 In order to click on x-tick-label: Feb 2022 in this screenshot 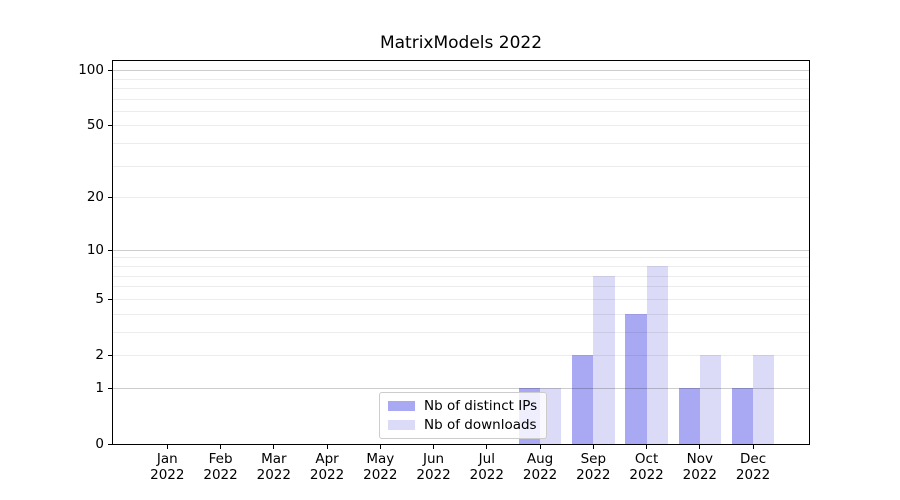, I will do `click(220, 467)`.